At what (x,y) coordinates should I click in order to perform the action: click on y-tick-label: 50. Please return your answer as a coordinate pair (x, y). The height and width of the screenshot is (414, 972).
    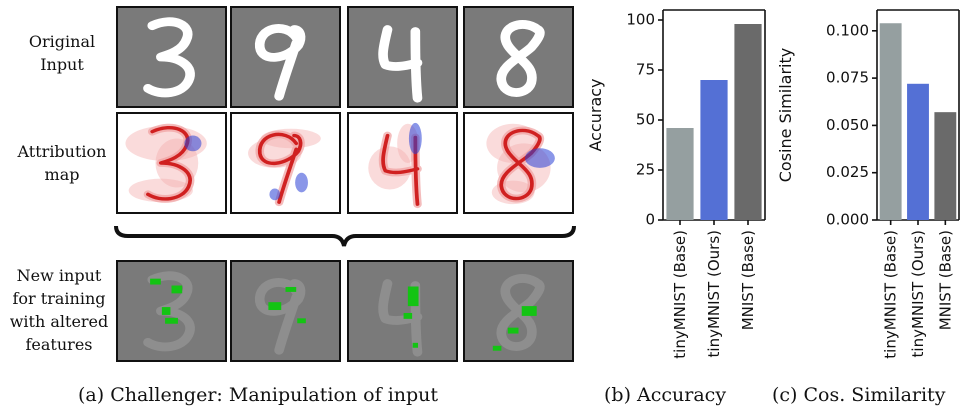
    Looking at the image, I should click on (645, 120).